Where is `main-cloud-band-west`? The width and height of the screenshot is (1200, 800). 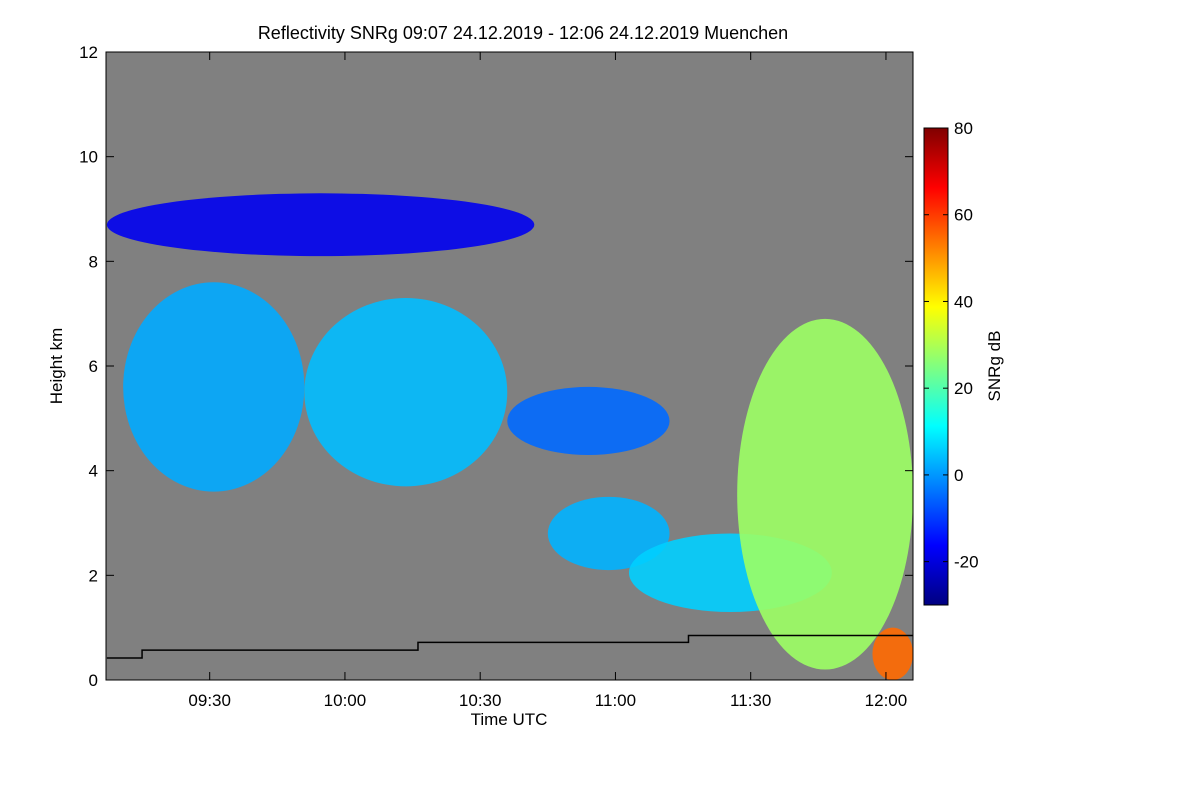
main-cloud-band-west is located at coordinates (214, 387).